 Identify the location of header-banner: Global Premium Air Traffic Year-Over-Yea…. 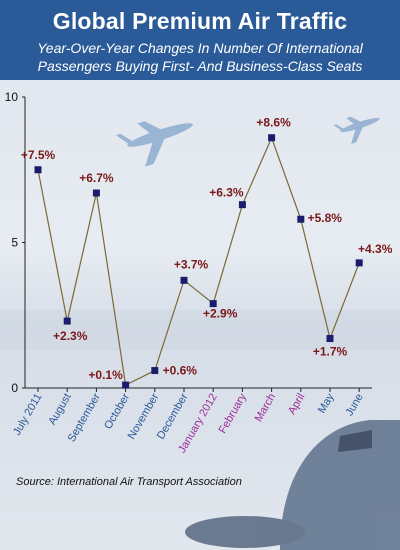
(200, 40).